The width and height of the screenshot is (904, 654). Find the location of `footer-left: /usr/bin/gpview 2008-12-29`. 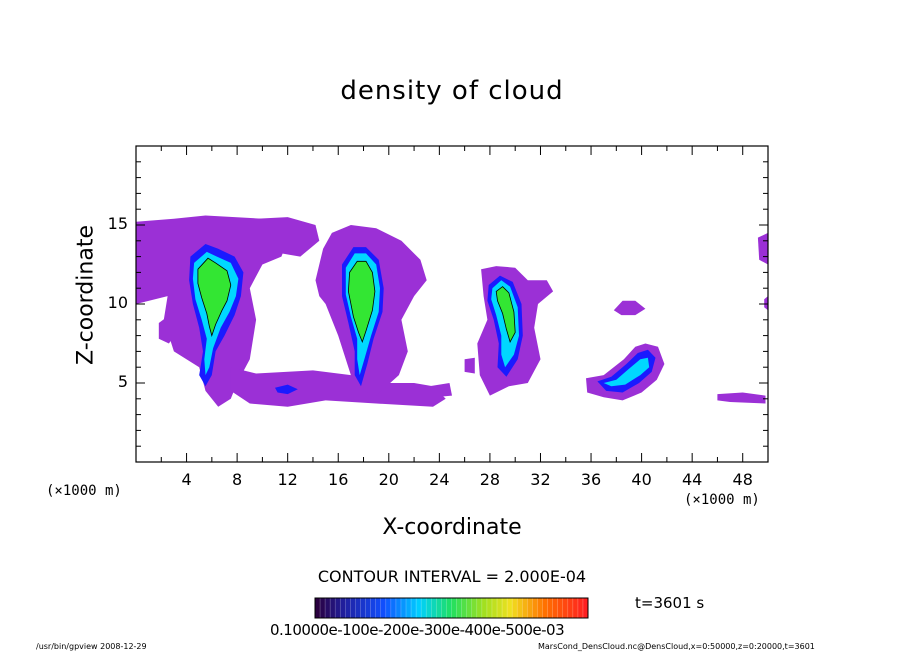

footer-left: /usr/bin/gpview 2008-12-29 is located at coordinates (91, 646).